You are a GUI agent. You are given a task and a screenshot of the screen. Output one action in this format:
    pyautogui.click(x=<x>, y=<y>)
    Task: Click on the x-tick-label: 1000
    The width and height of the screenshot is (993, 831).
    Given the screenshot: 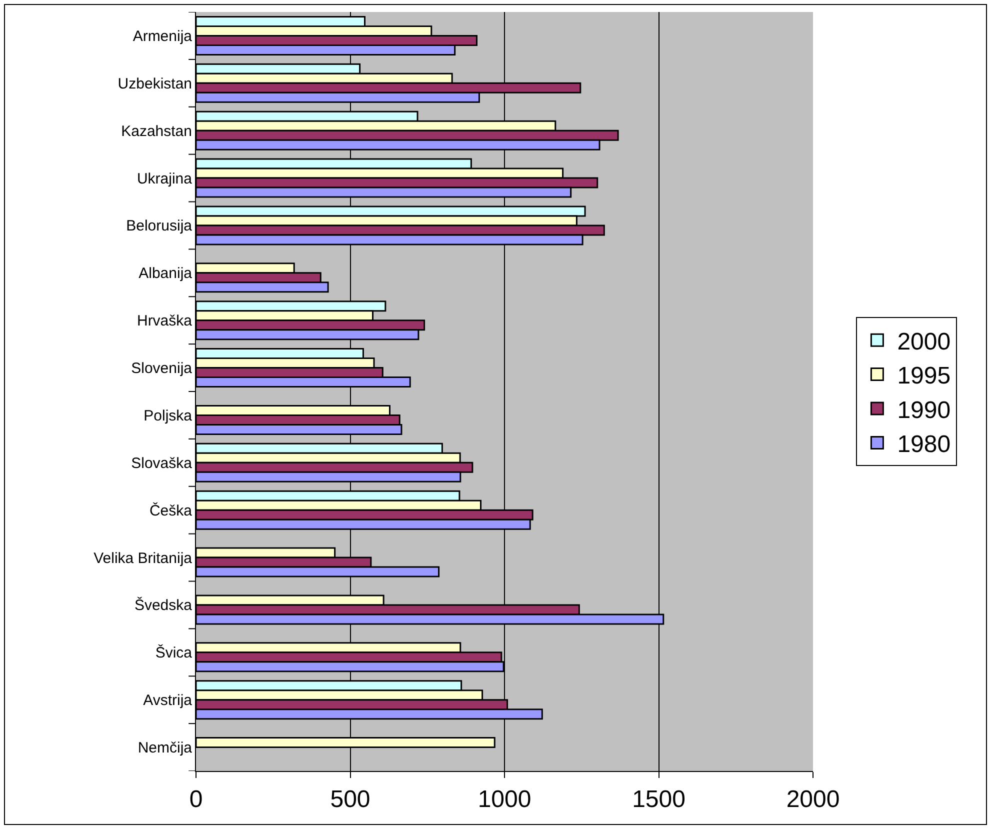 What is the action you would take?
    pyautogui.click(x=505, y=799)
    